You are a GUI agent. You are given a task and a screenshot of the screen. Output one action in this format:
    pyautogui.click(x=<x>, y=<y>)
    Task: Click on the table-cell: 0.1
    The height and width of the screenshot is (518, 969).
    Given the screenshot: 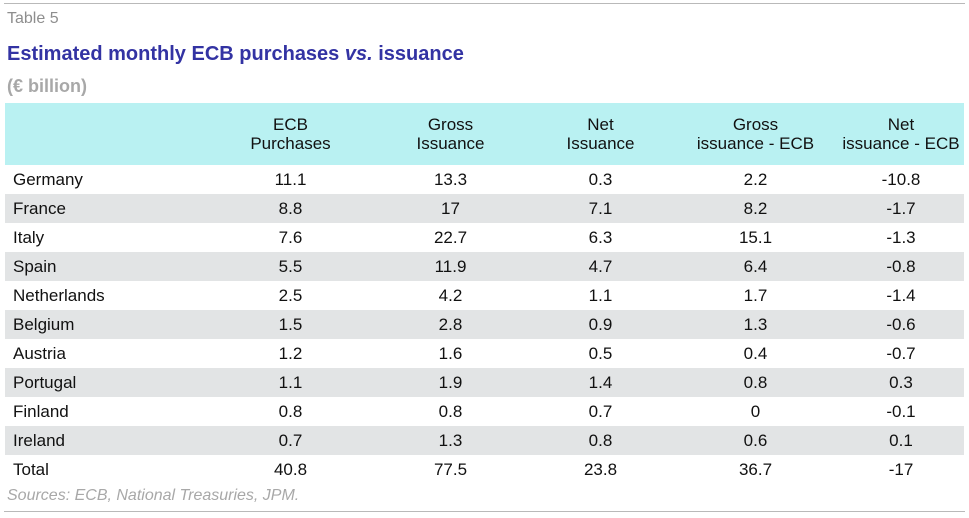 What is the action you would take?
    pyautogui.click(x=901, y=440)
    